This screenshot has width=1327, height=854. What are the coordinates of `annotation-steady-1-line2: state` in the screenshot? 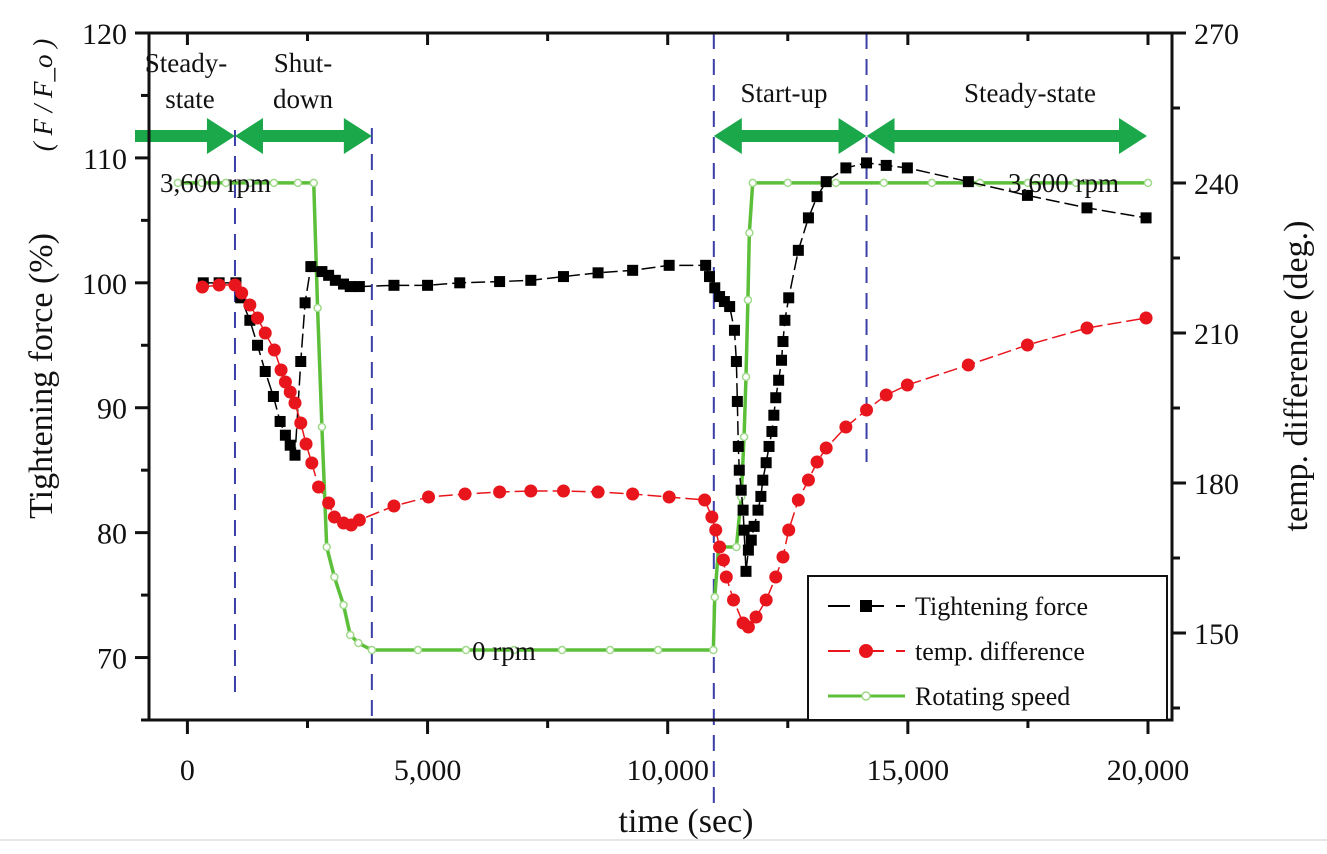 It's located at (189, 99).